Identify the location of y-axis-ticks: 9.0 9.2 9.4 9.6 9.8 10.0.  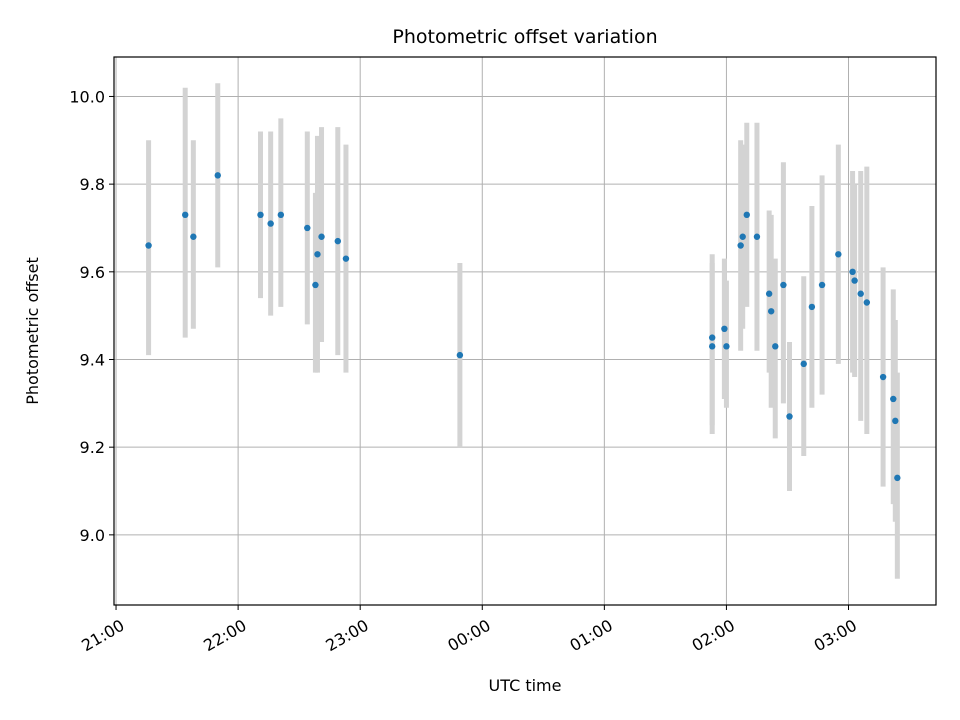
(91, 316).